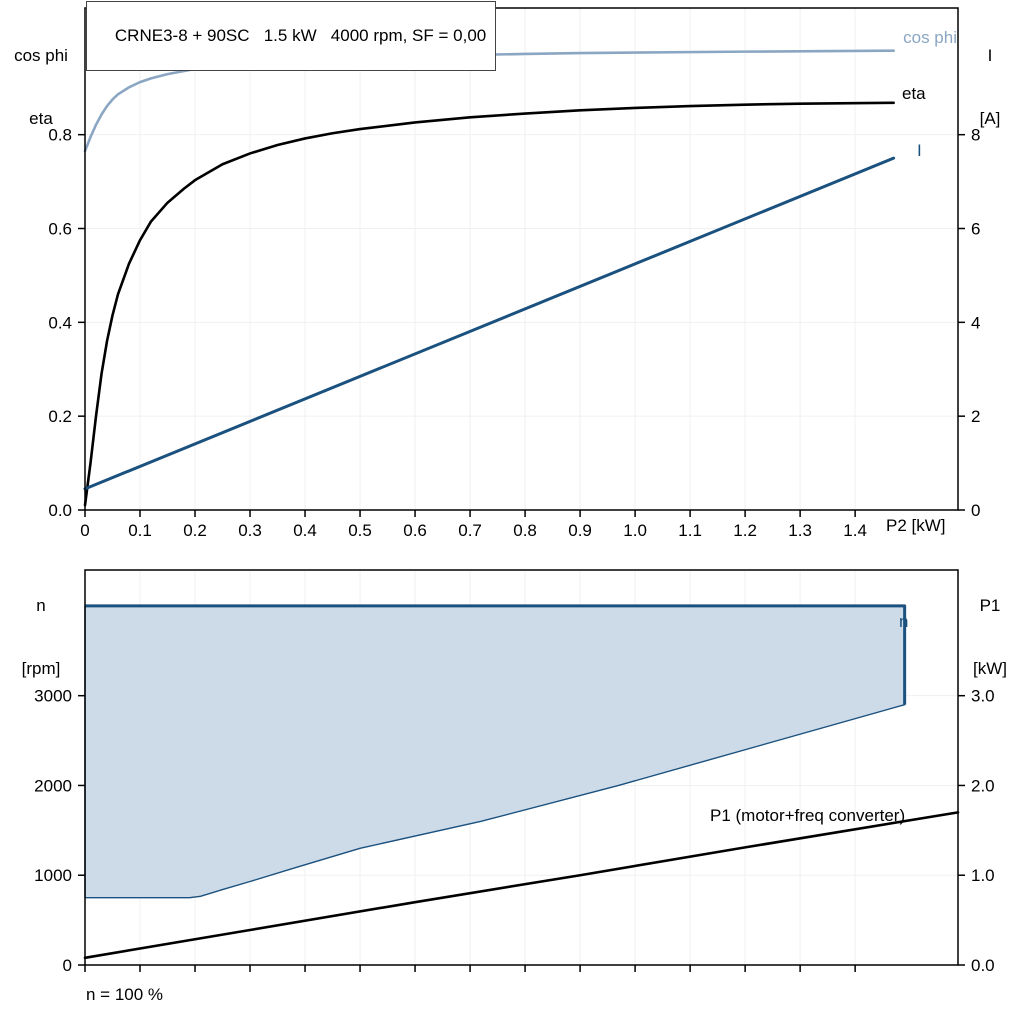 The image size is (1024, 1024). I want to click on svg-text: 0.5, so click(360, 530).